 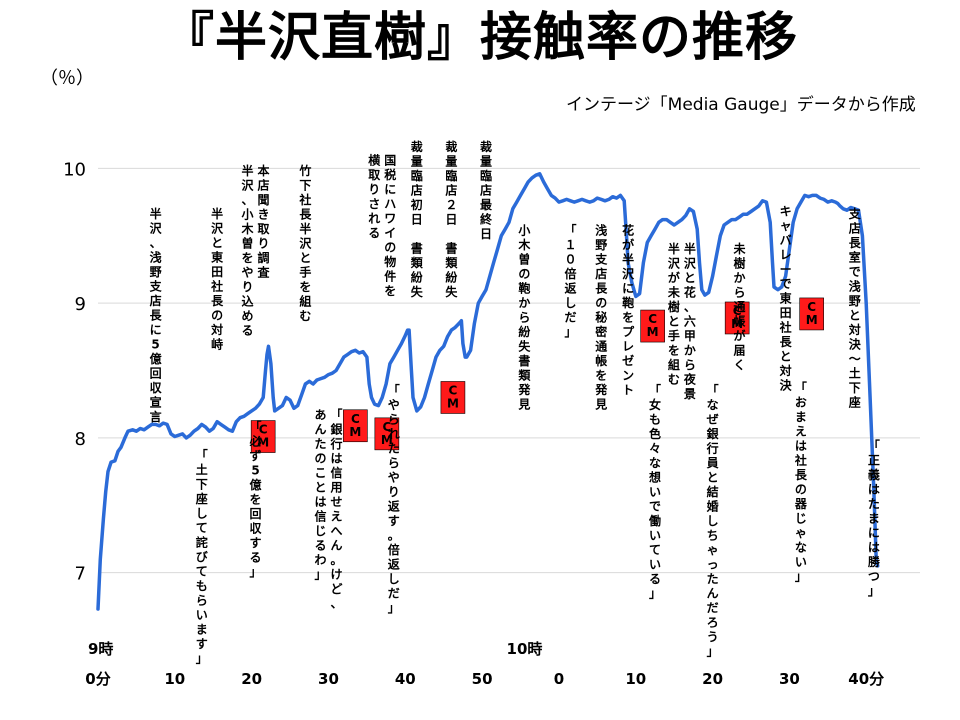 What do you see at coordinates (713, 506) in the screenshot?
I see `annotation-char: 婚` at bounding box center [713, 506].